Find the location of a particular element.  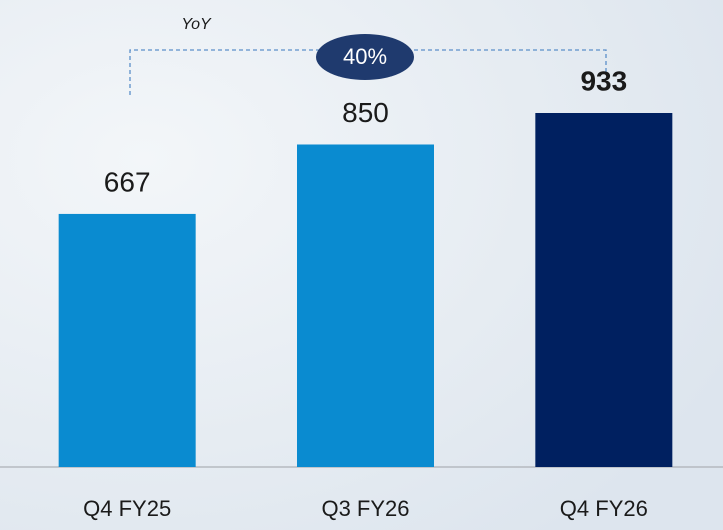

annotation-badge is located at coordinates (365, 57).